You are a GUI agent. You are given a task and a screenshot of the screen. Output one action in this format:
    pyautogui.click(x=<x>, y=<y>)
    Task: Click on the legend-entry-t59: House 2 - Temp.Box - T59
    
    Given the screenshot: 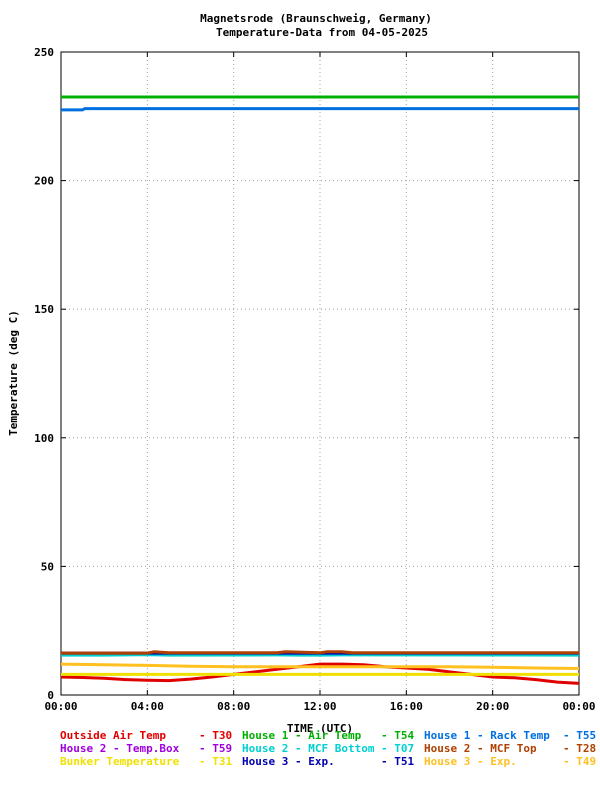 What is the action you would take?
    pyautogui.click(x=146, y=748)
    